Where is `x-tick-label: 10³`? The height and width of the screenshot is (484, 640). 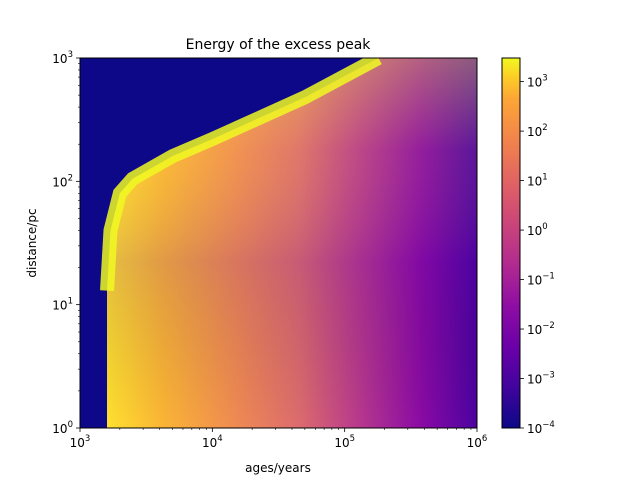 x-tick-label: 10³ is located at coordinates (80, 442).